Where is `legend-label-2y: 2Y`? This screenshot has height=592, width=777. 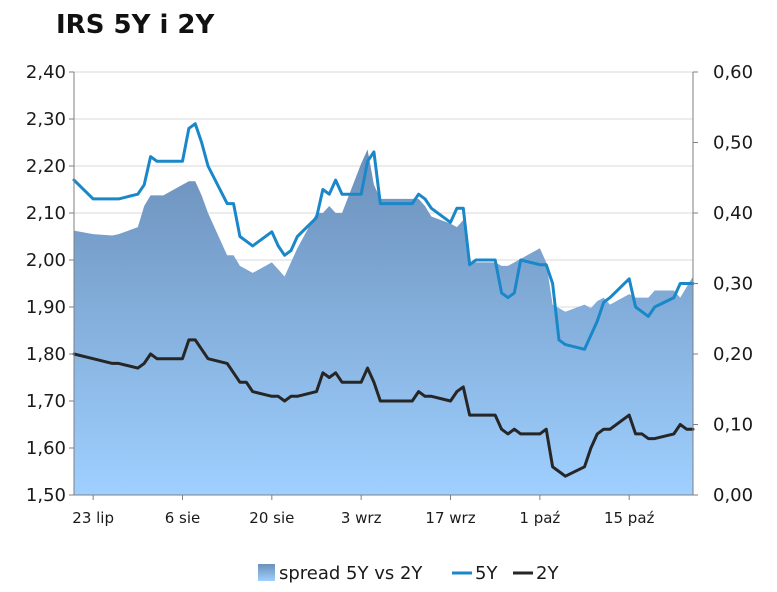
legend-label-2y: 2Y is located at coordinates (547, 573).